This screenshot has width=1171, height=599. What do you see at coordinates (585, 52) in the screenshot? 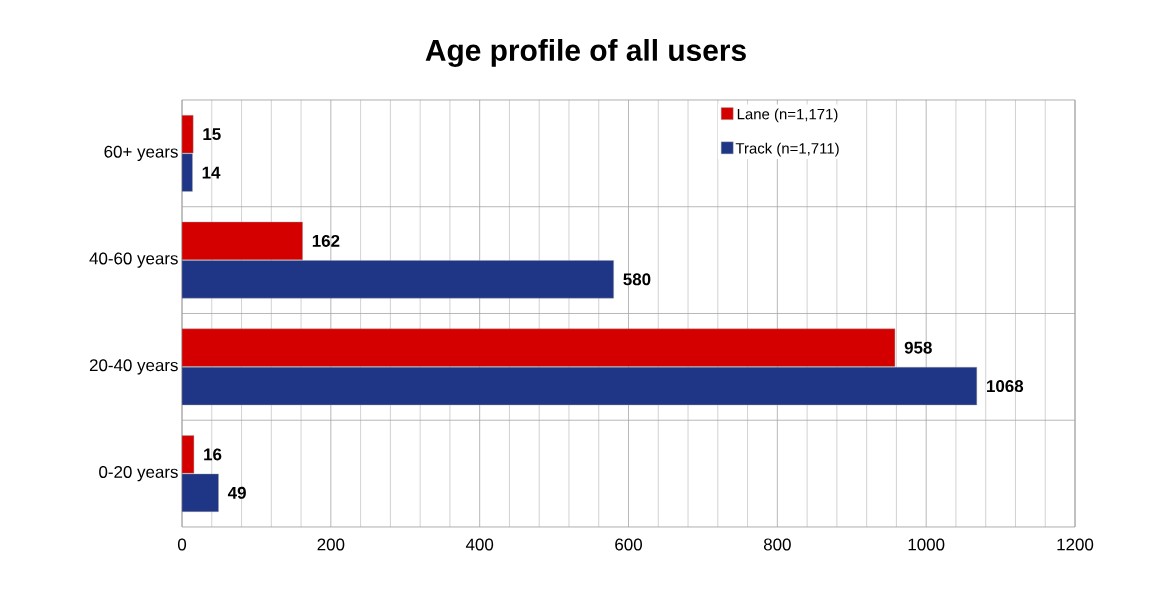
I see `chart-title: Age profile of all users` at bounding box center [585, 52].